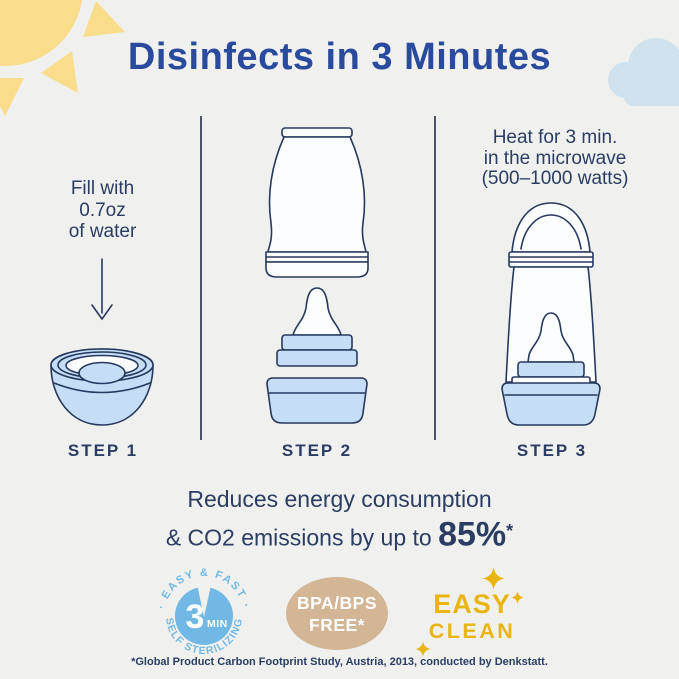 The image size is (679, 679). I want to click on badge-minutes-number: 3, so click(195, 617).